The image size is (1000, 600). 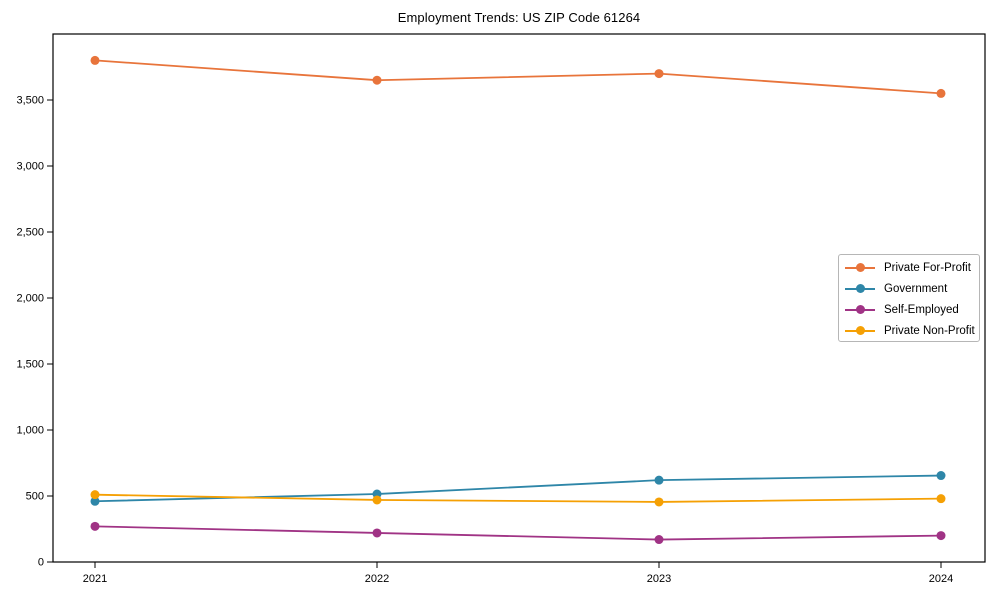 I want to click on data-point-private-non-profit-2022, so click(x=377, y=500).